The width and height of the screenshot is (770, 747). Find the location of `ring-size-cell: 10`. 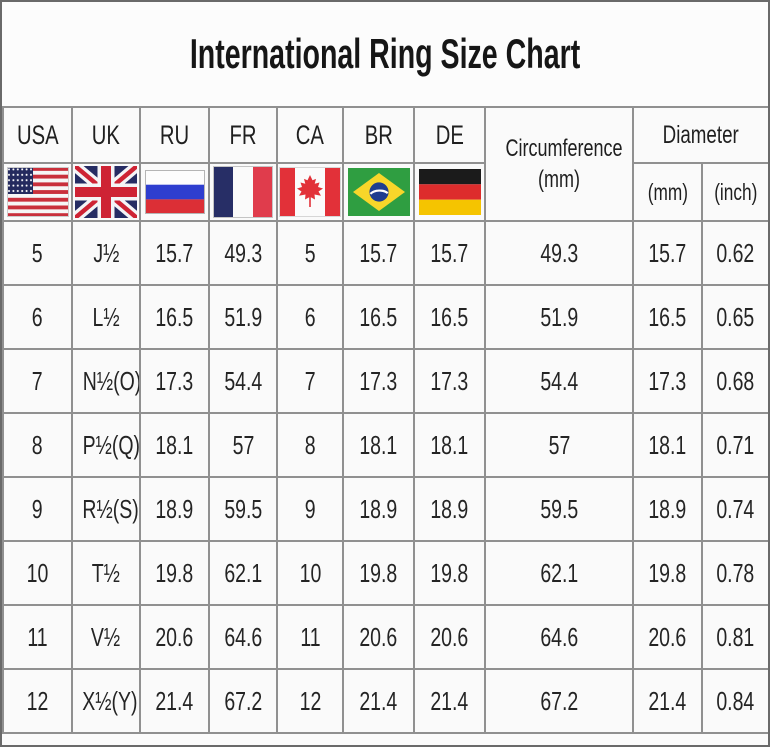

ring-size-cell: 10 is located at coordinates (37, 573).